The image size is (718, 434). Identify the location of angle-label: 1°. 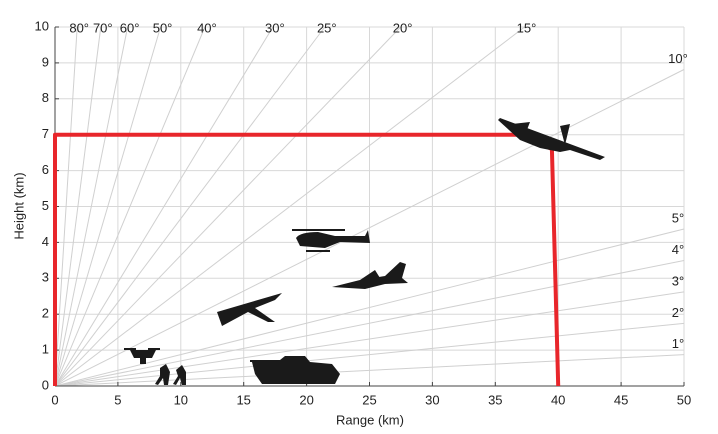
(678, 343).